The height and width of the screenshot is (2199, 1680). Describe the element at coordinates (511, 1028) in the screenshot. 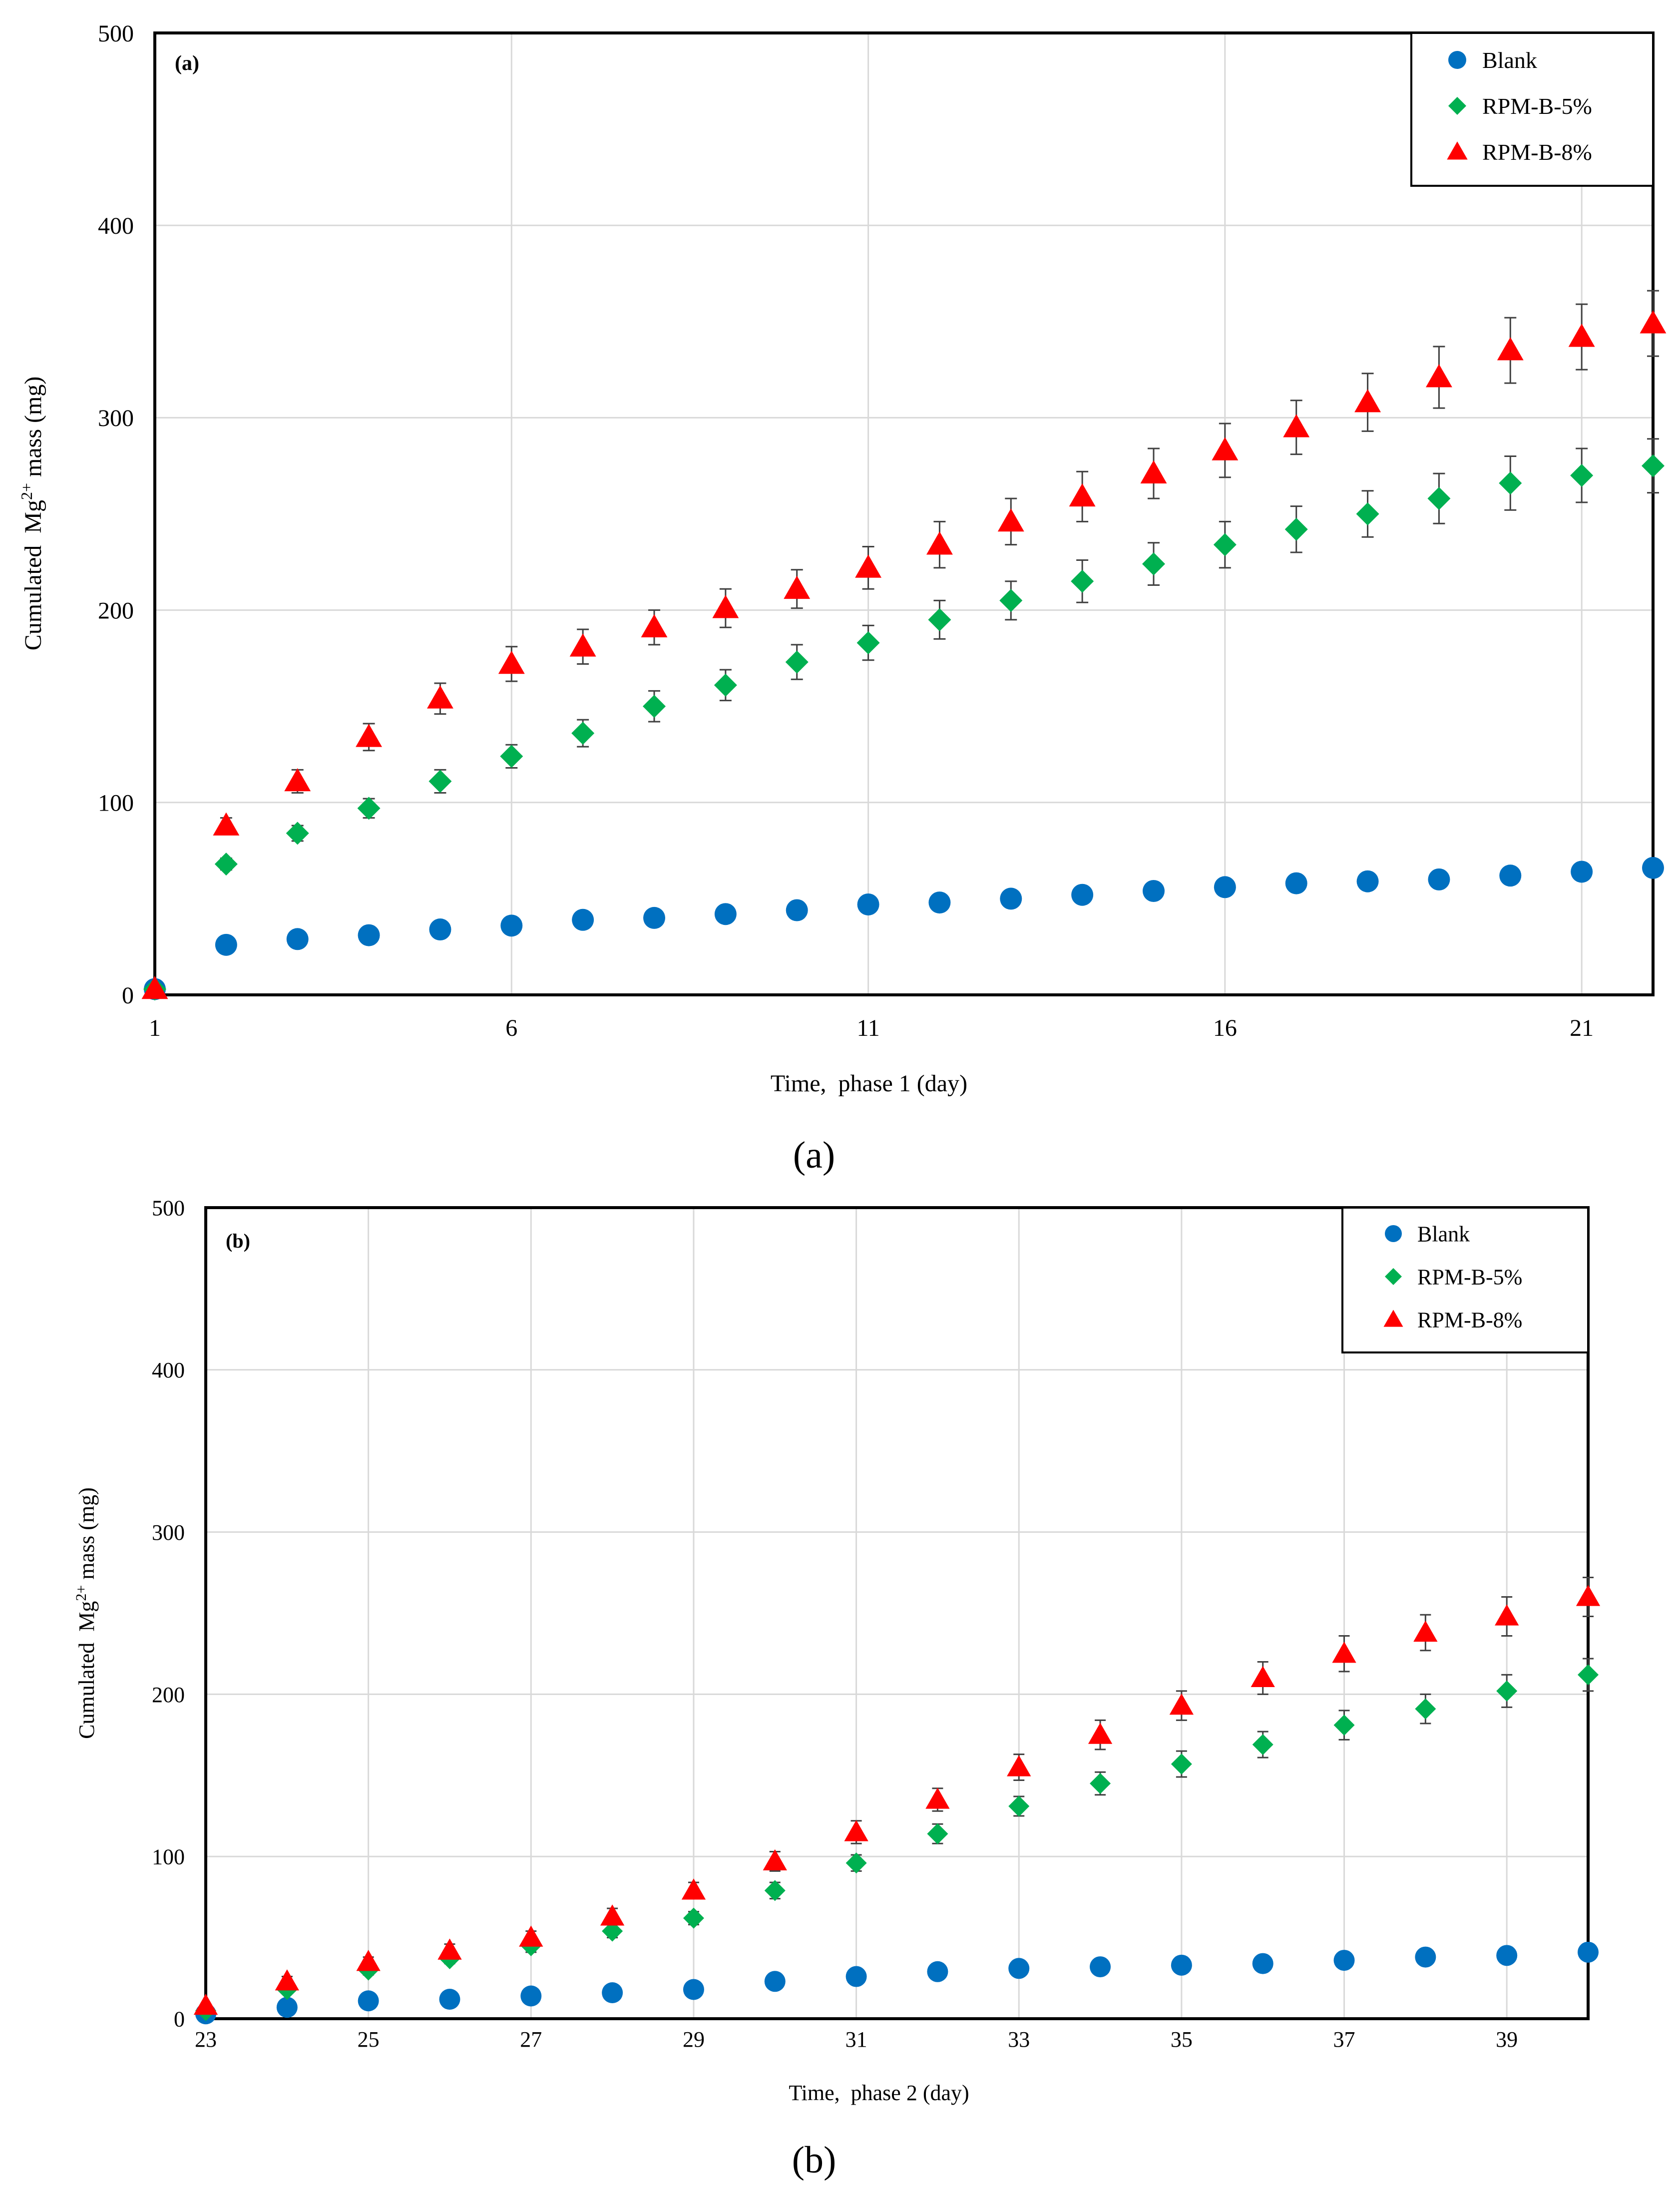

I see `x-tick-label: 6` at that location.